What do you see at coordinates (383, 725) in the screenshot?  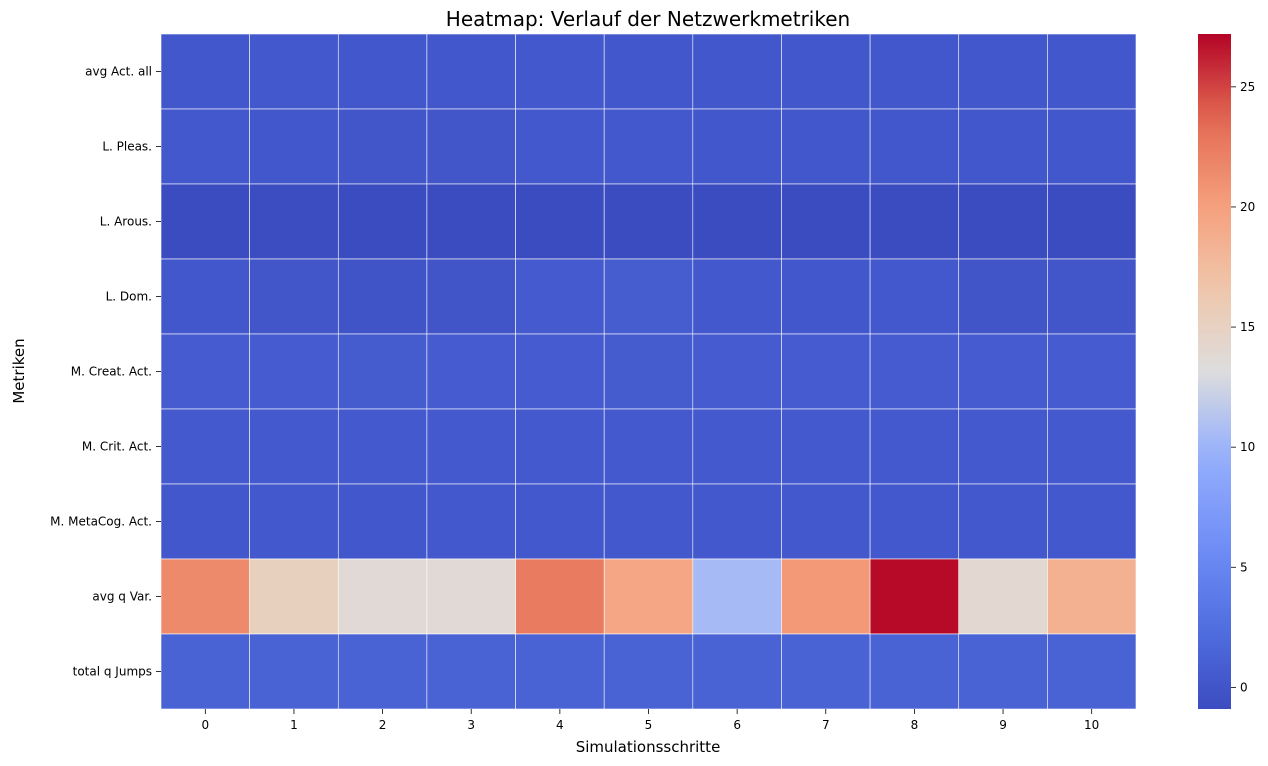 I see `x-tick-label: 2` at bounding box center [383, 725].